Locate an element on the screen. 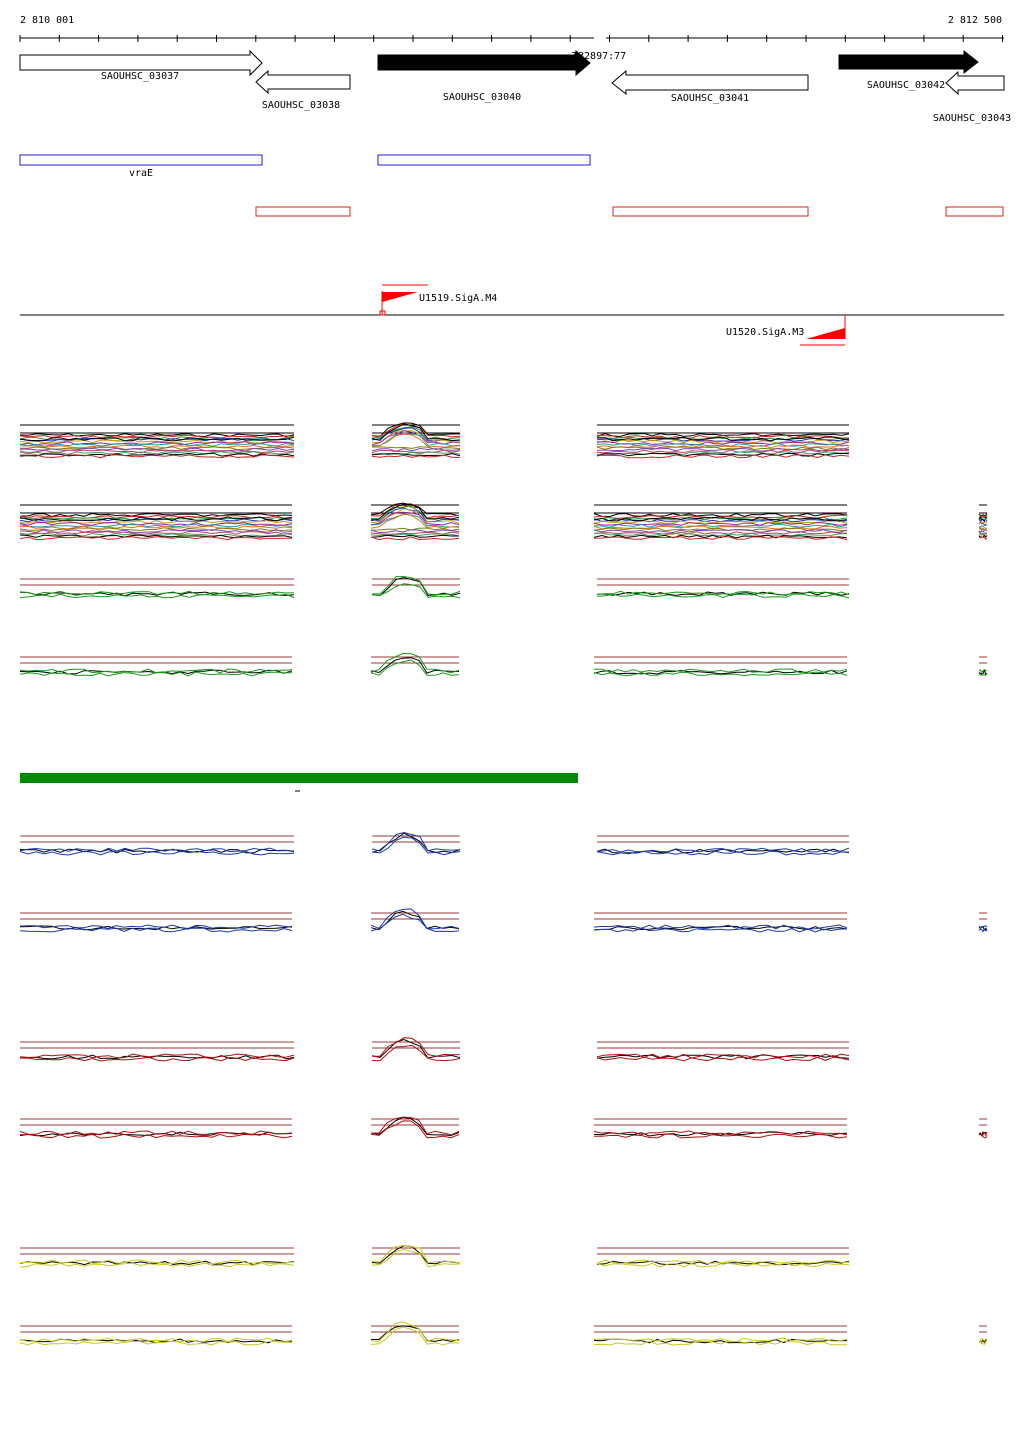 The width and height of the screenshot is (1024, 1435). gene-label-saouhsc-03043: SAOUHSC_03043 is located at coordinates (972, 118).